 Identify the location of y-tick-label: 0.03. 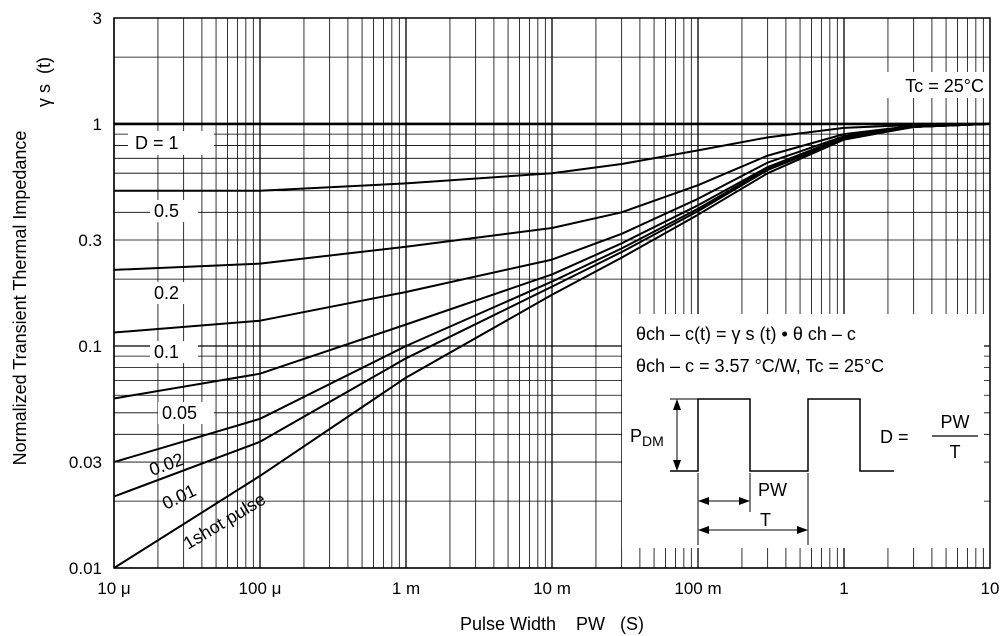
(85, 462).